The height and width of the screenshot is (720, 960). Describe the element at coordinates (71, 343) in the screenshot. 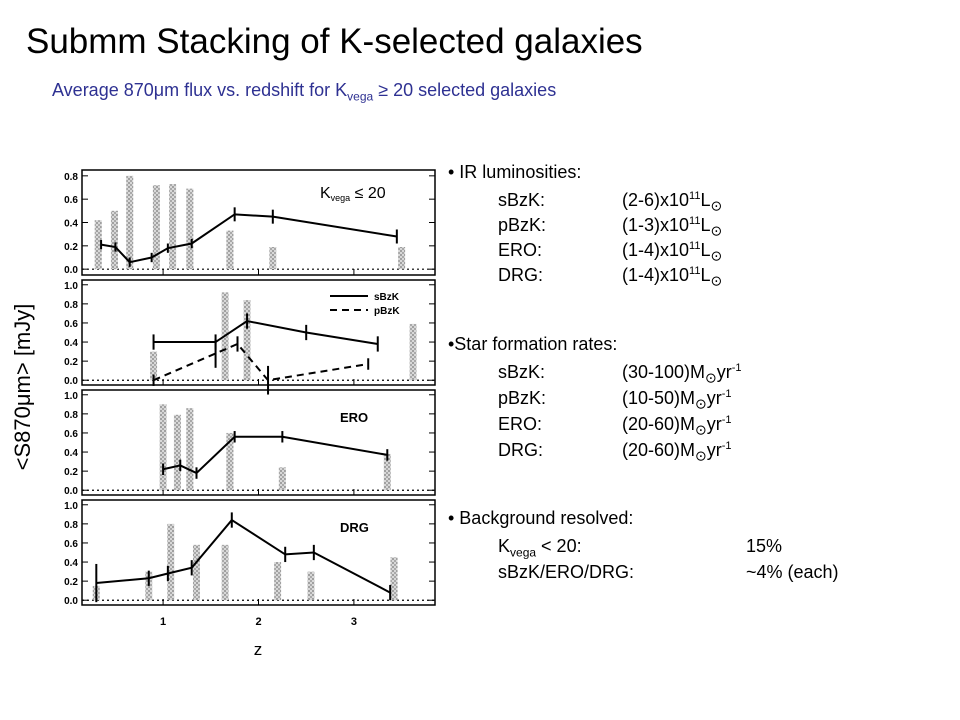

I see `y-tick-label-1-2: 0.4` at that location.